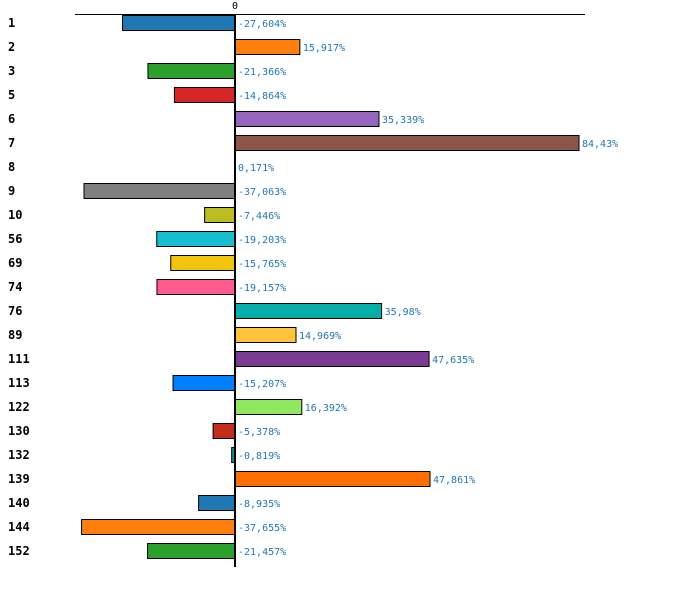  Describe the element at coordinates (262, 552) in the screenshot. I see `value-label: -21,457%` at that location.